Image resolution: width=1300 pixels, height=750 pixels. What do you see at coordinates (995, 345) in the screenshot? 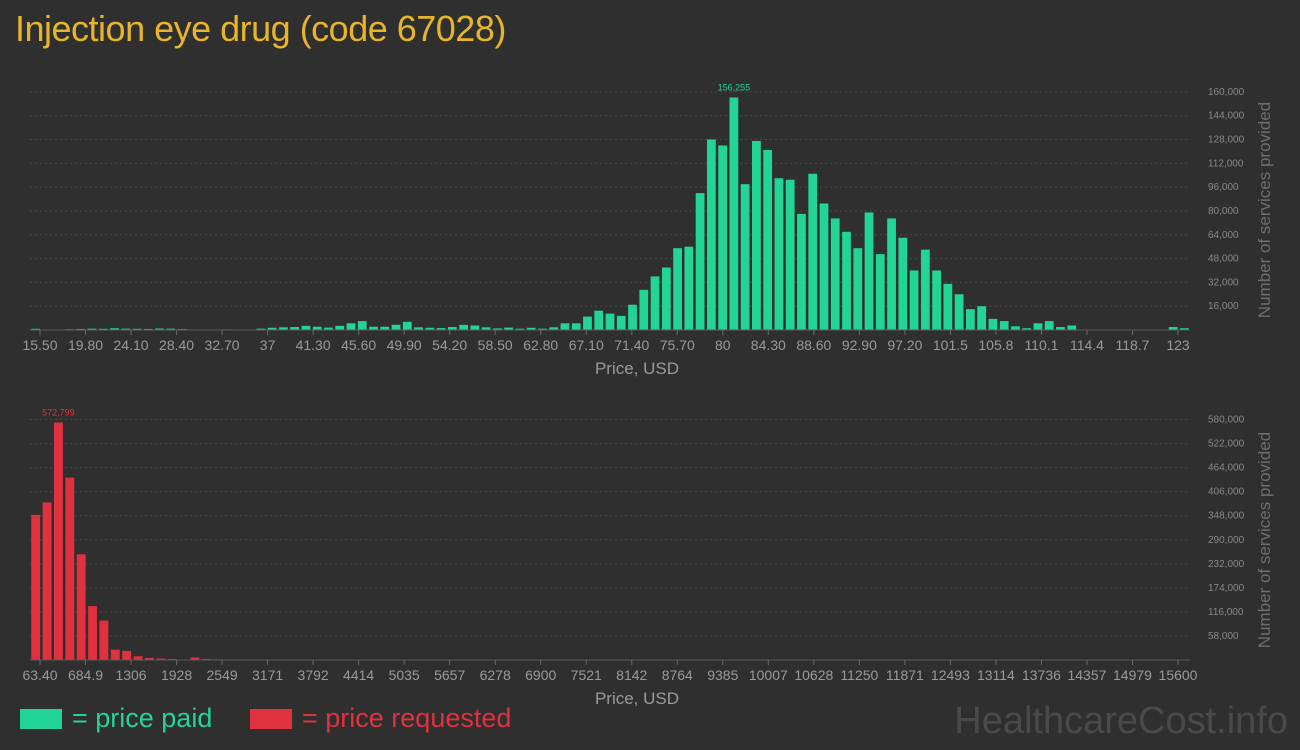
I see `x-tick-label: 105.8` at bounding box center [995, 345].